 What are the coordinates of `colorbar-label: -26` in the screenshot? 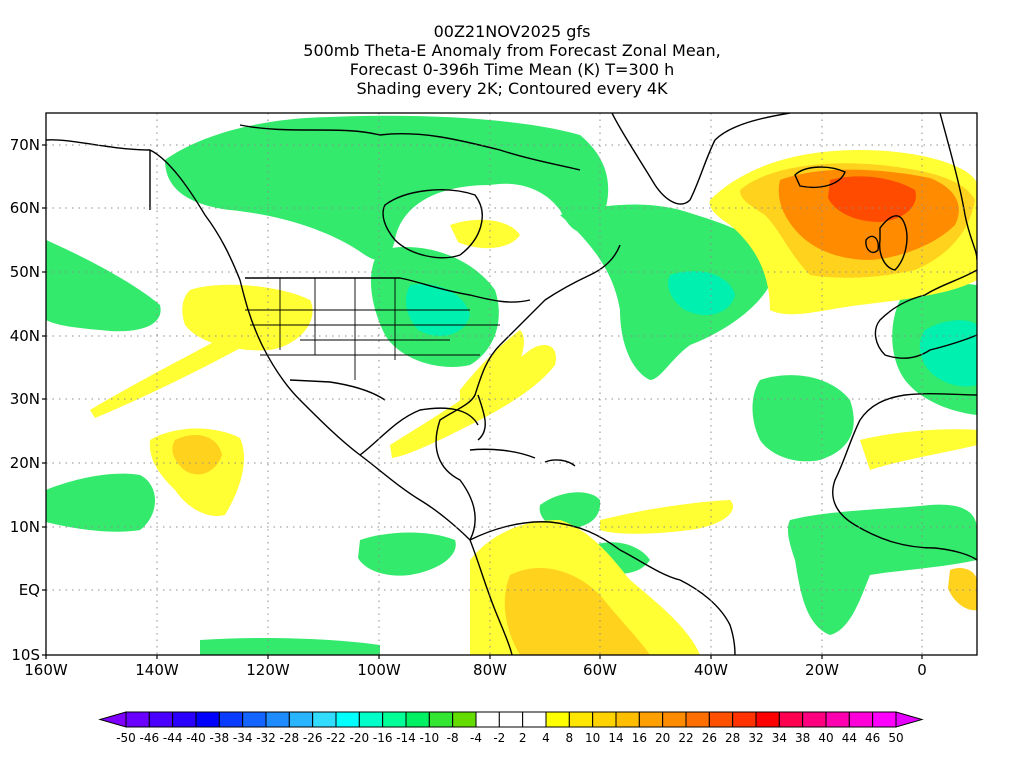 It's located at (313, 738).